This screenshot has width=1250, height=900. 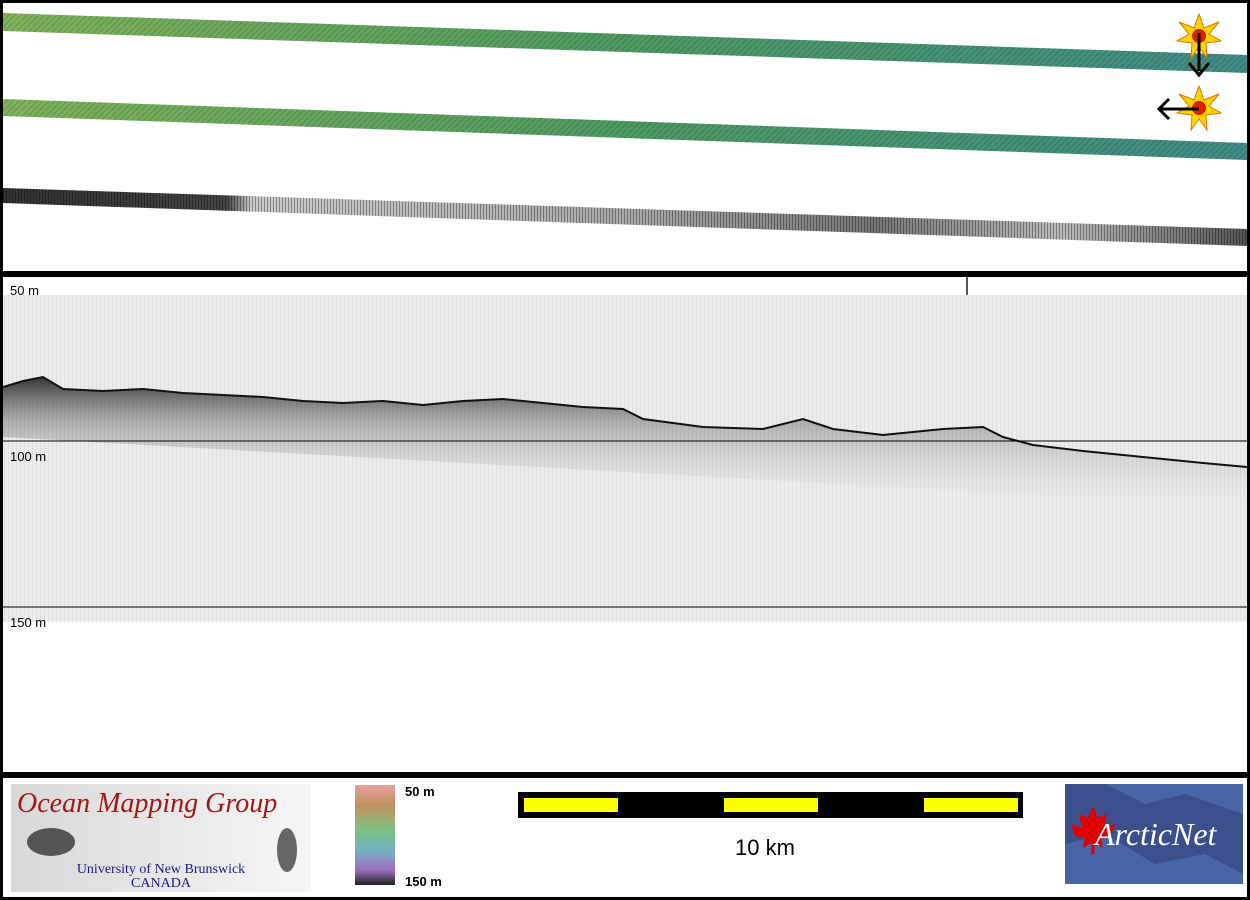 What do you see at coordinates (1093, 830) in the screenshot?
I see `maple-leaf-icon` at bounding box center [1093, 830].